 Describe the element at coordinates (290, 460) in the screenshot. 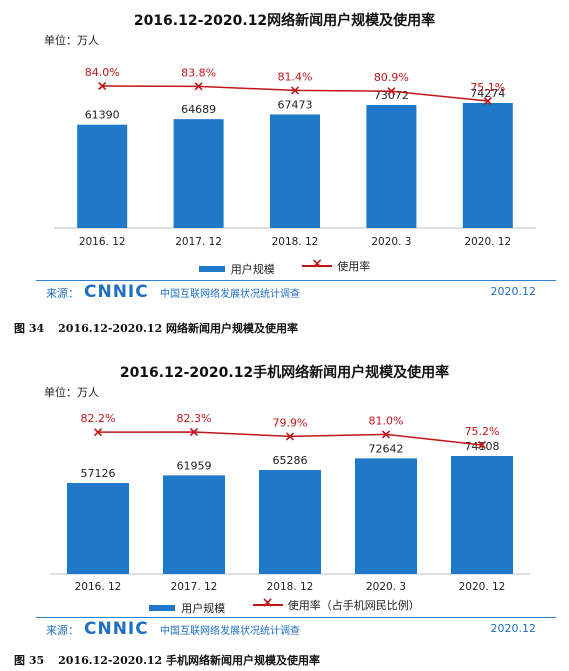

I see `bar-value-label: 65286` at that location.